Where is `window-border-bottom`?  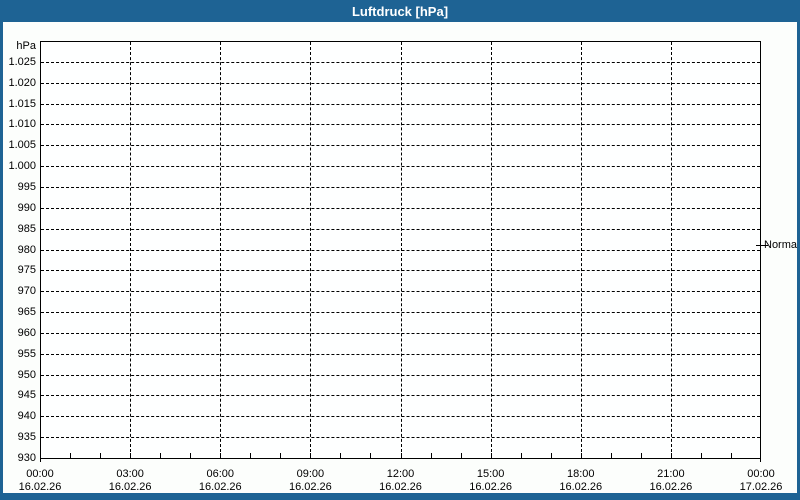
window-border-bottom is located at coordinates (400, 496).